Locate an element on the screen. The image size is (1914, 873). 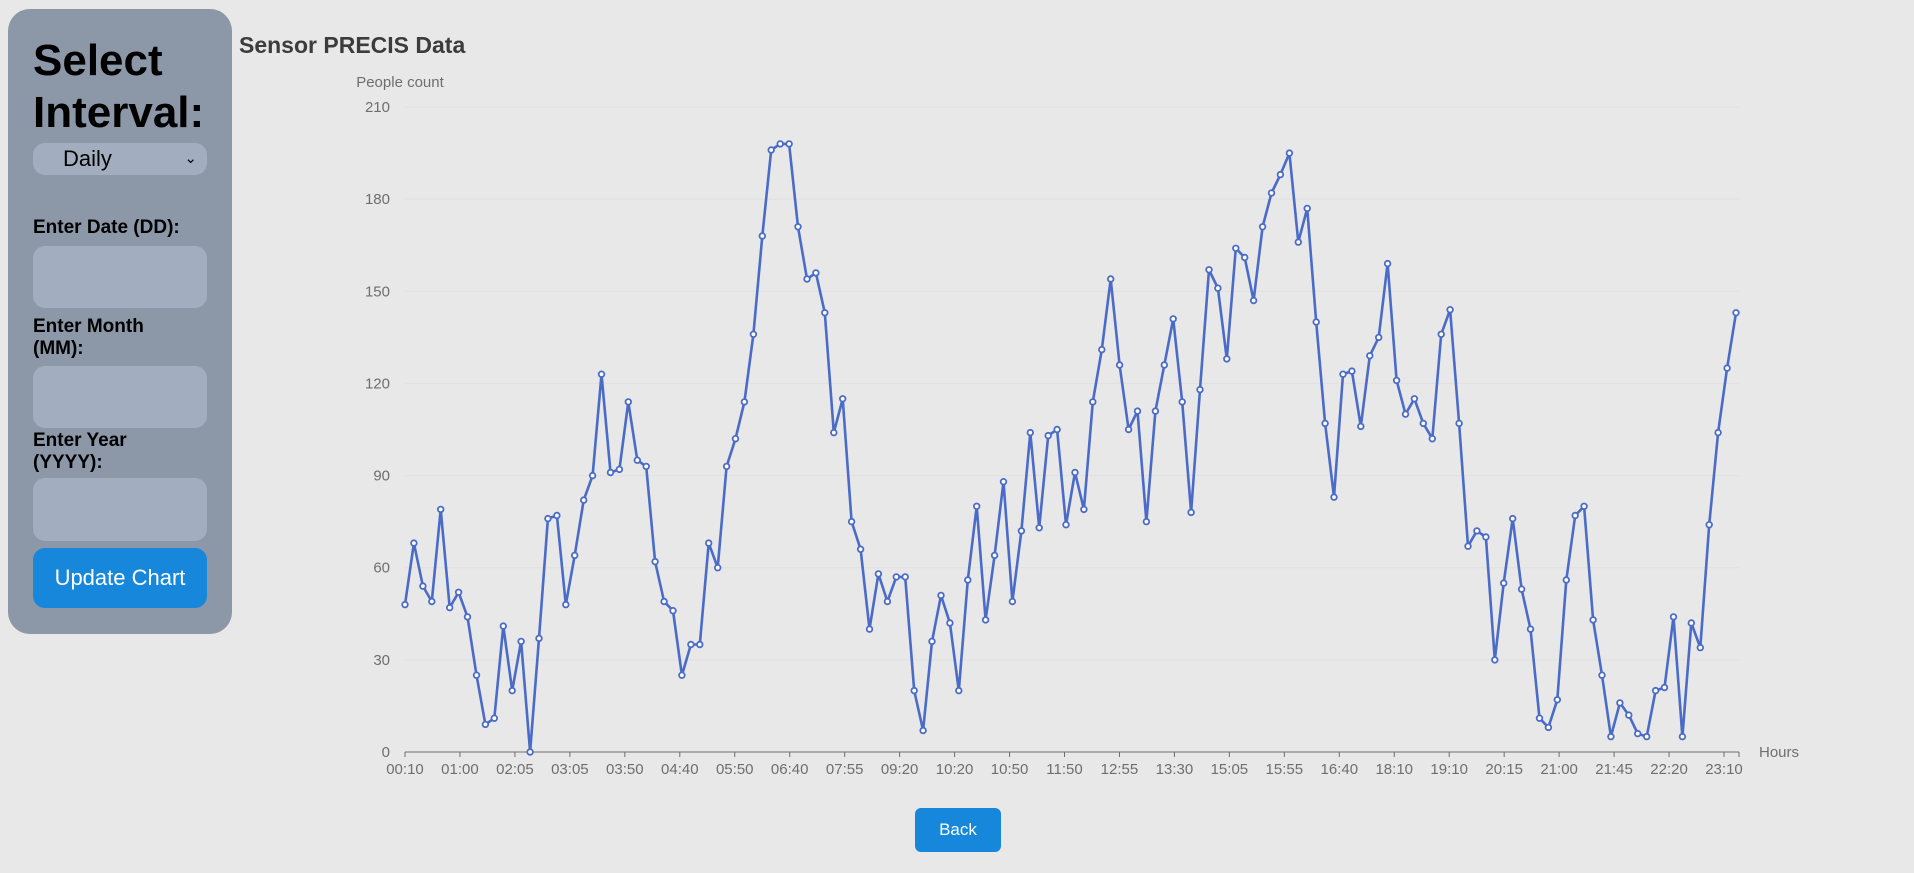
back-button: Back is located at coordinates (958, 830).